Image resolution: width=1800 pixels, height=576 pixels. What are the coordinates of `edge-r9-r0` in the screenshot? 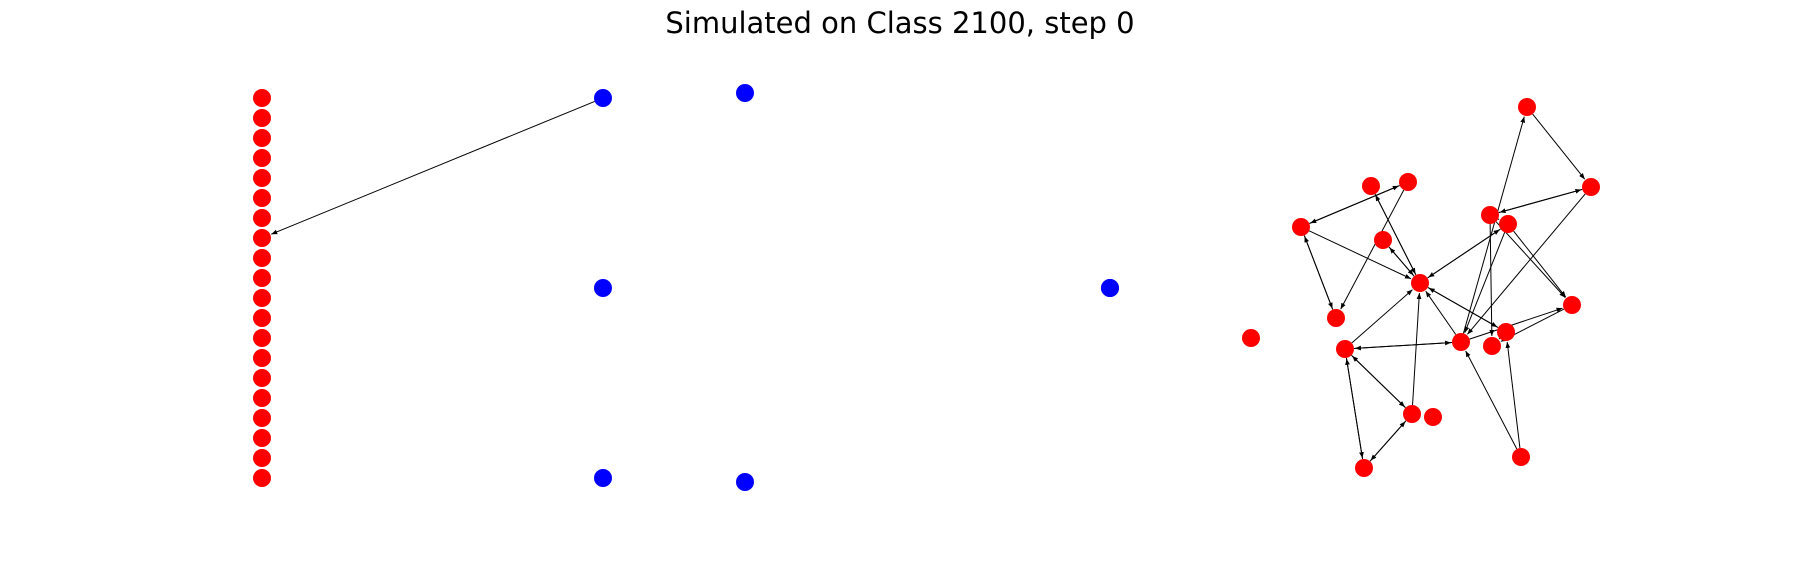 It's located at (1493, 225).